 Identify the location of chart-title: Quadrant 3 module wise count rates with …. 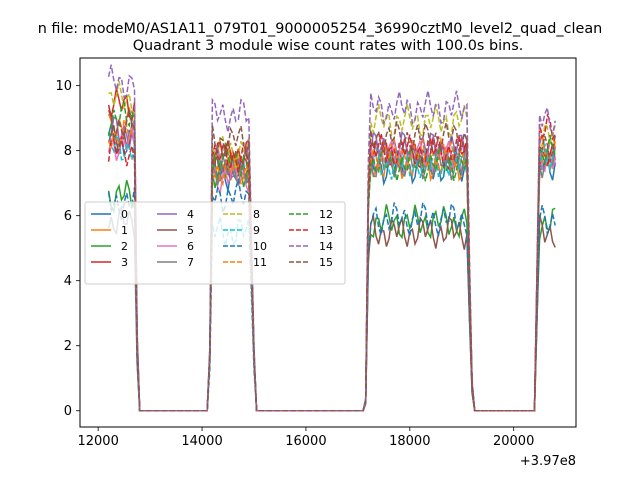
(328, 46).